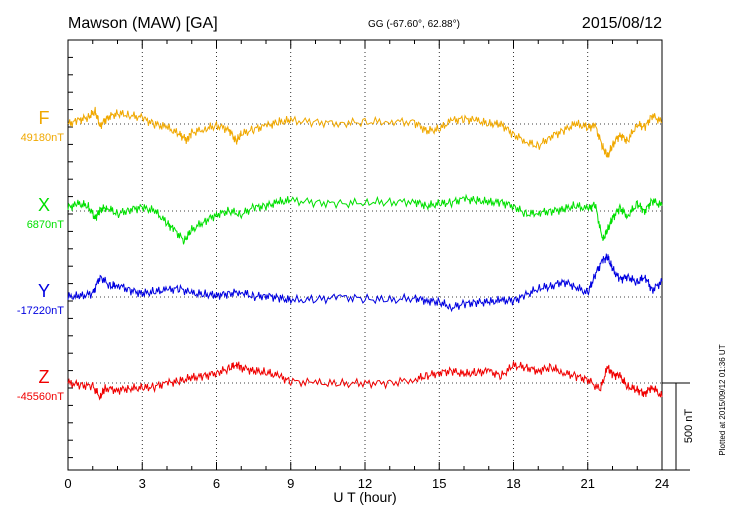 The height and width of the screenshot is (520, 730). What do you see at coordinates (44, 377) in the screenshot?
I see `series-name-z: Z` at bounding box center [44, 377].